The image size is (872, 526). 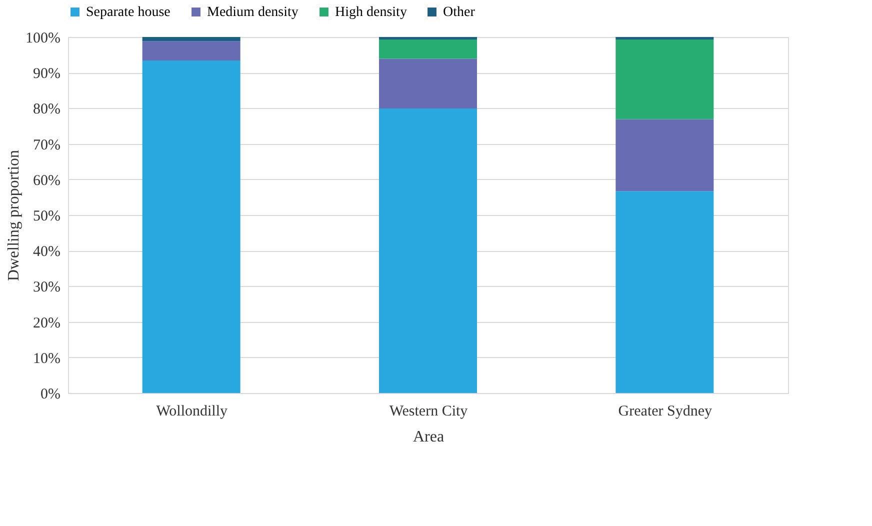 What do you see at coordinates (371, 12) in the screenshot?
I see `legend-label: High density` at bounding box center [371, 12].